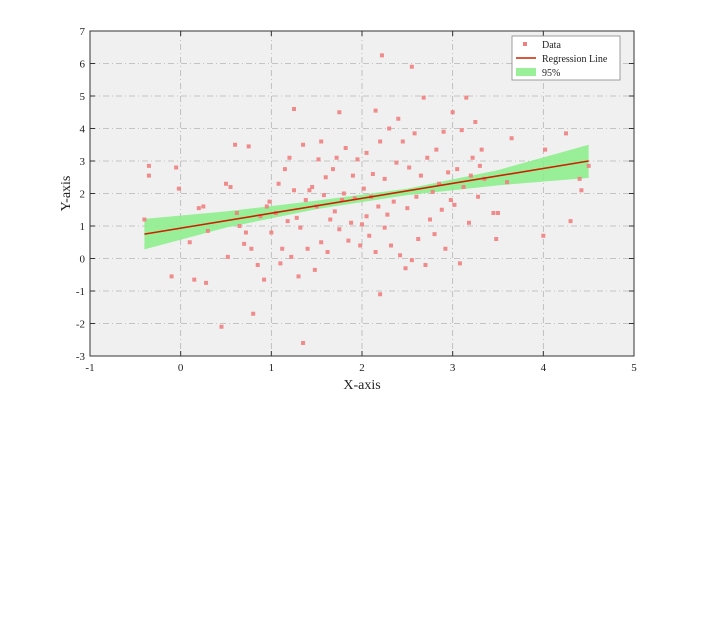 The width and height of the screenshot is (705, 618). Describe the element at coordinates (83, 32) in the screenshot. I see `y-tick-label: 7` at that location.